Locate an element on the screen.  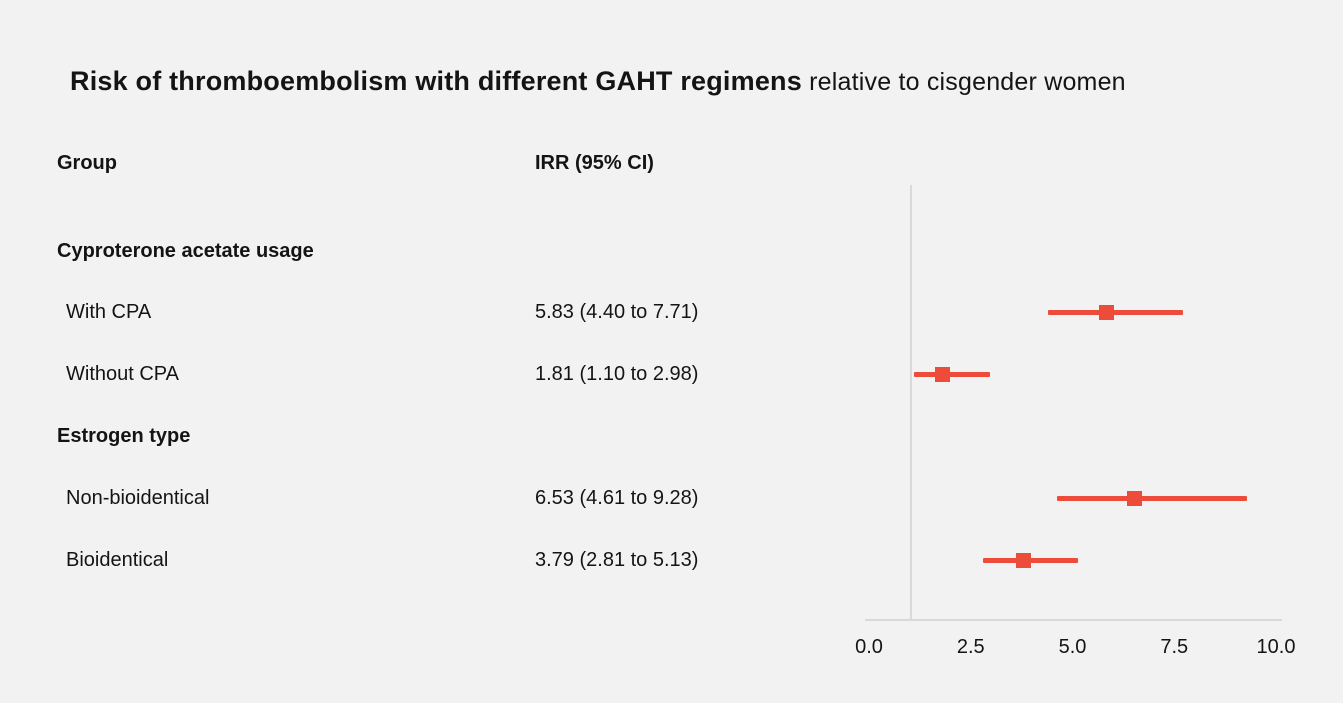
x-axis-tick-label: 0.0 is located at coordinates (869, 647).